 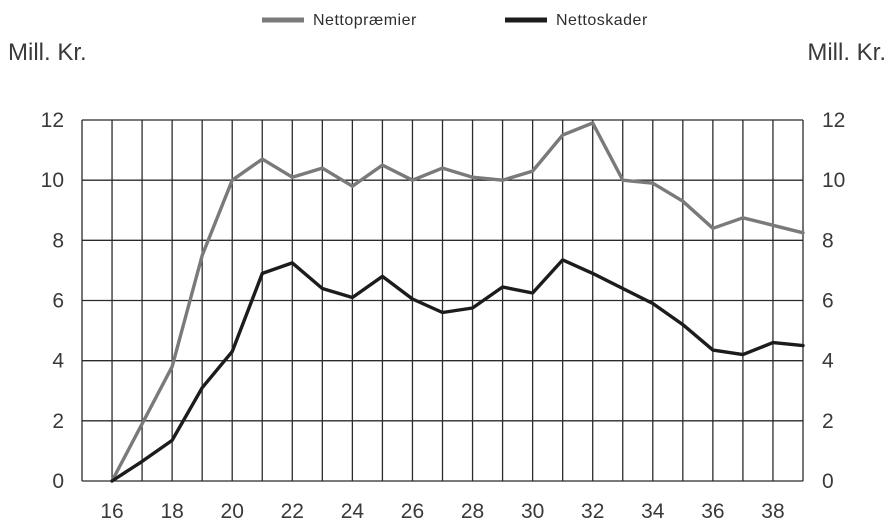 What do you see at coordinates (58, 481) in the screenshot?
I see `y-tick-label-left: 0` at bounding box center [58, 481].